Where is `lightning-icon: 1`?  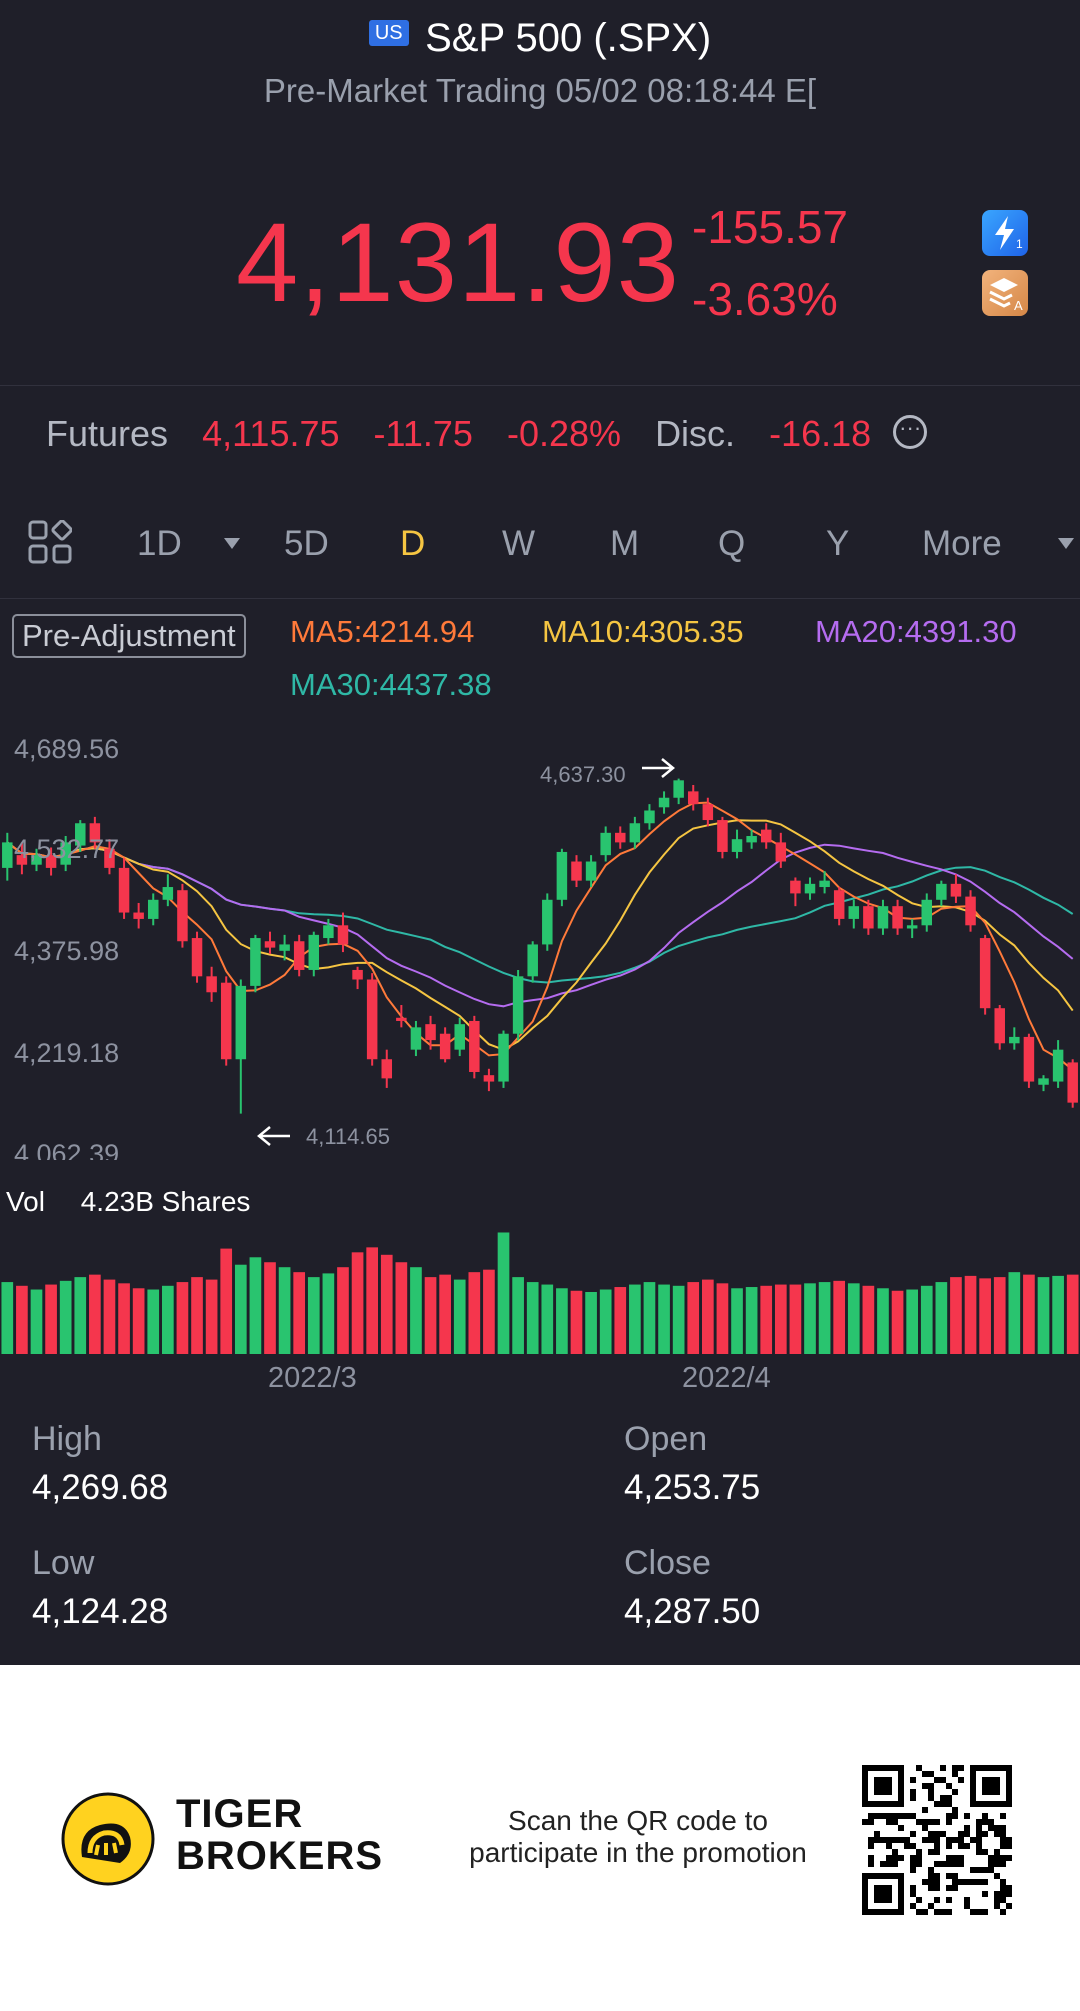 lightning-icon: 1 is located at coordinates (1005, 233).